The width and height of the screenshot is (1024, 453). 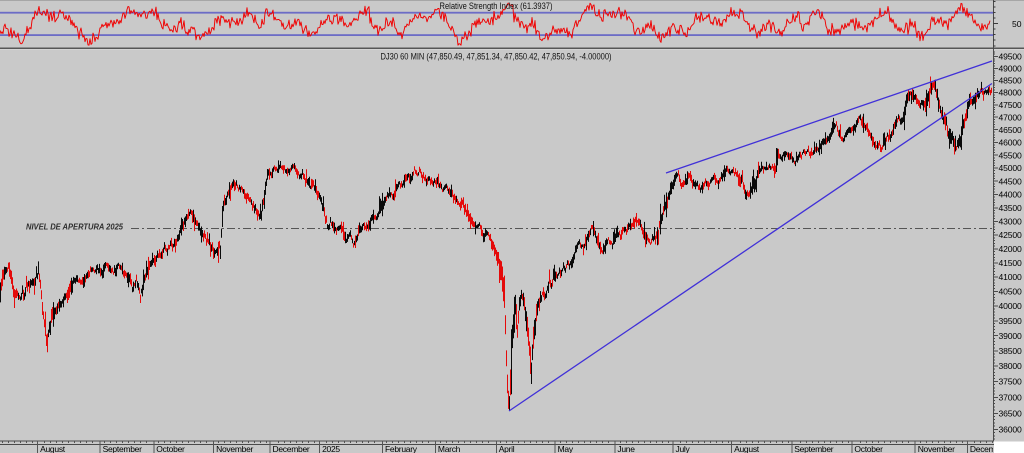 I want to click on svg-text: 39000, so click(x=1011, y=336).